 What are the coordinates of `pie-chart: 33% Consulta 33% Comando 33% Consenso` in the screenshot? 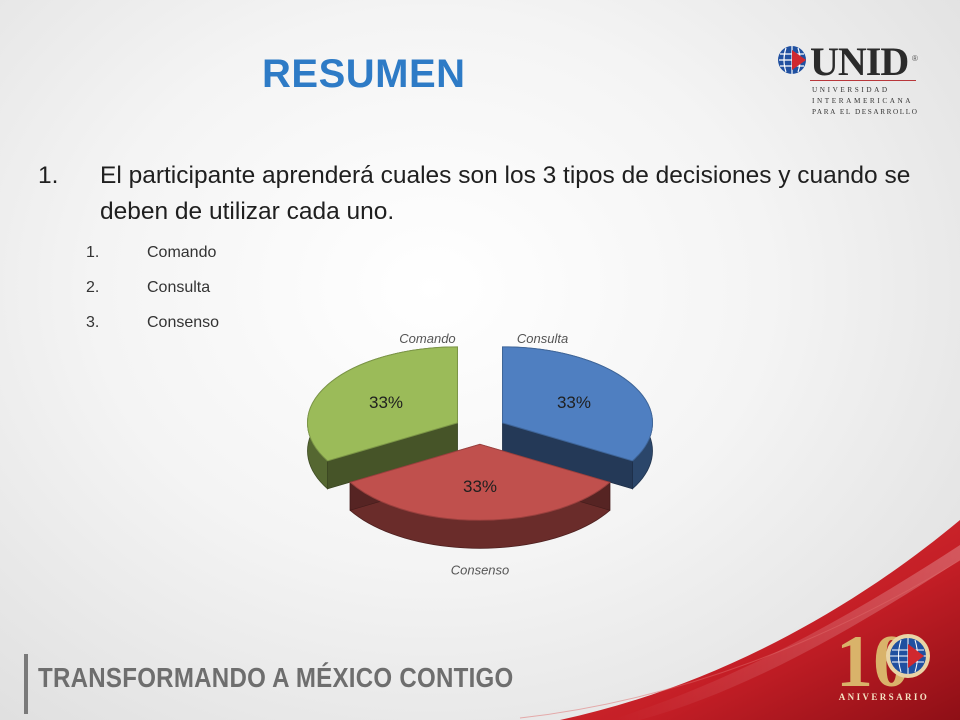 It's located at (480, 454).